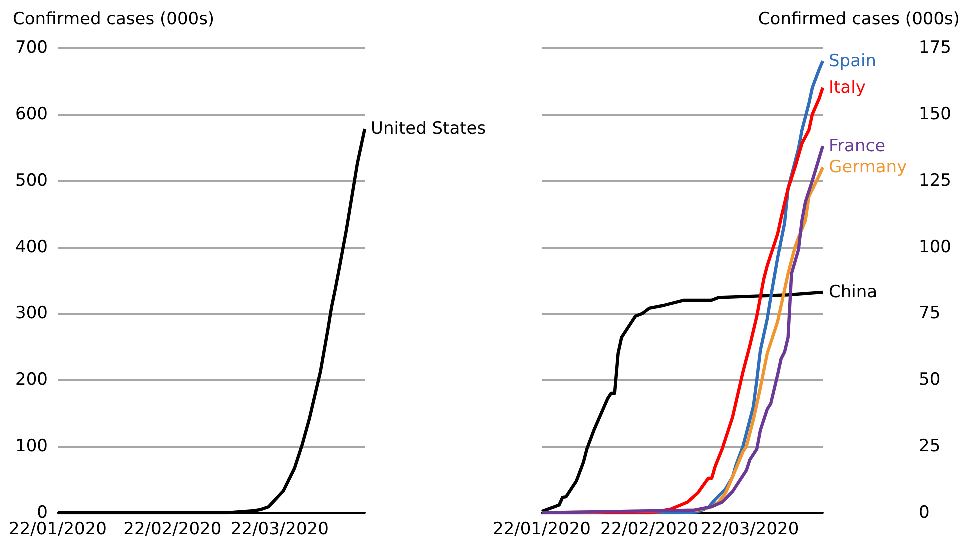 This screenshot has width=973, height=550. I want to click on y-tick-label: 500, so click(32, 180).